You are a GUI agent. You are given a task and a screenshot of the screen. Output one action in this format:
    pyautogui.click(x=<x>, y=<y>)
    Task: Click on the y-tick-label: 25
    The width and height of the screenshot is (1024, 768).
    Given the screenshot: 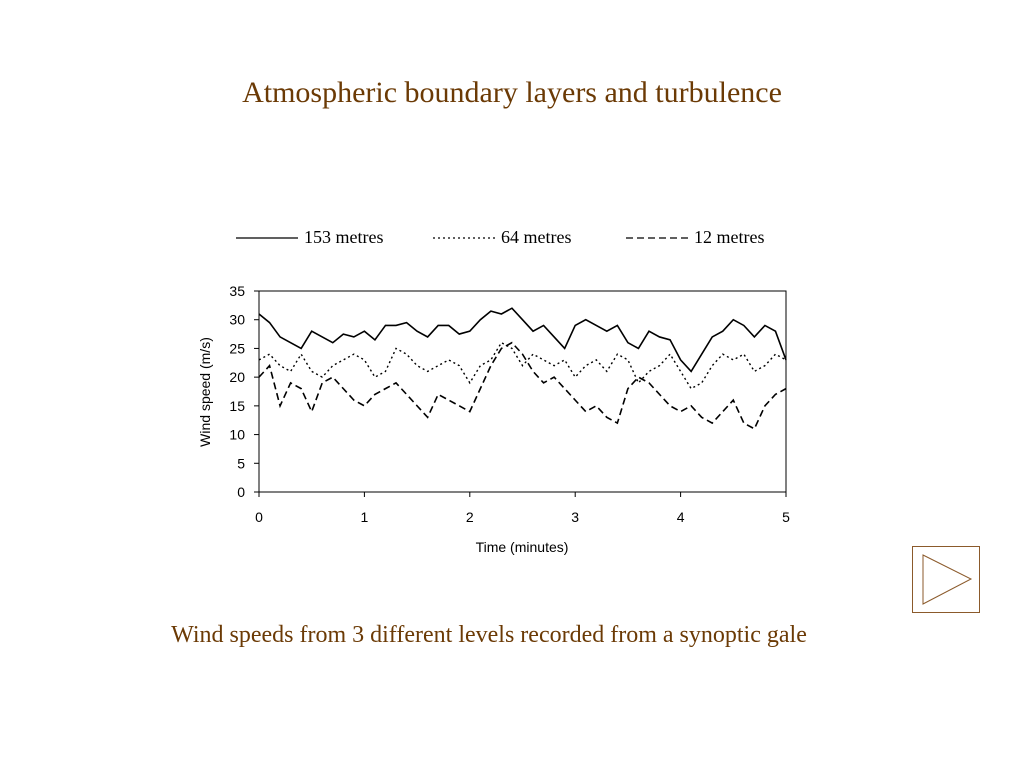 What is the action you would take?
    pyautogui.click(x=237, y=348)
    